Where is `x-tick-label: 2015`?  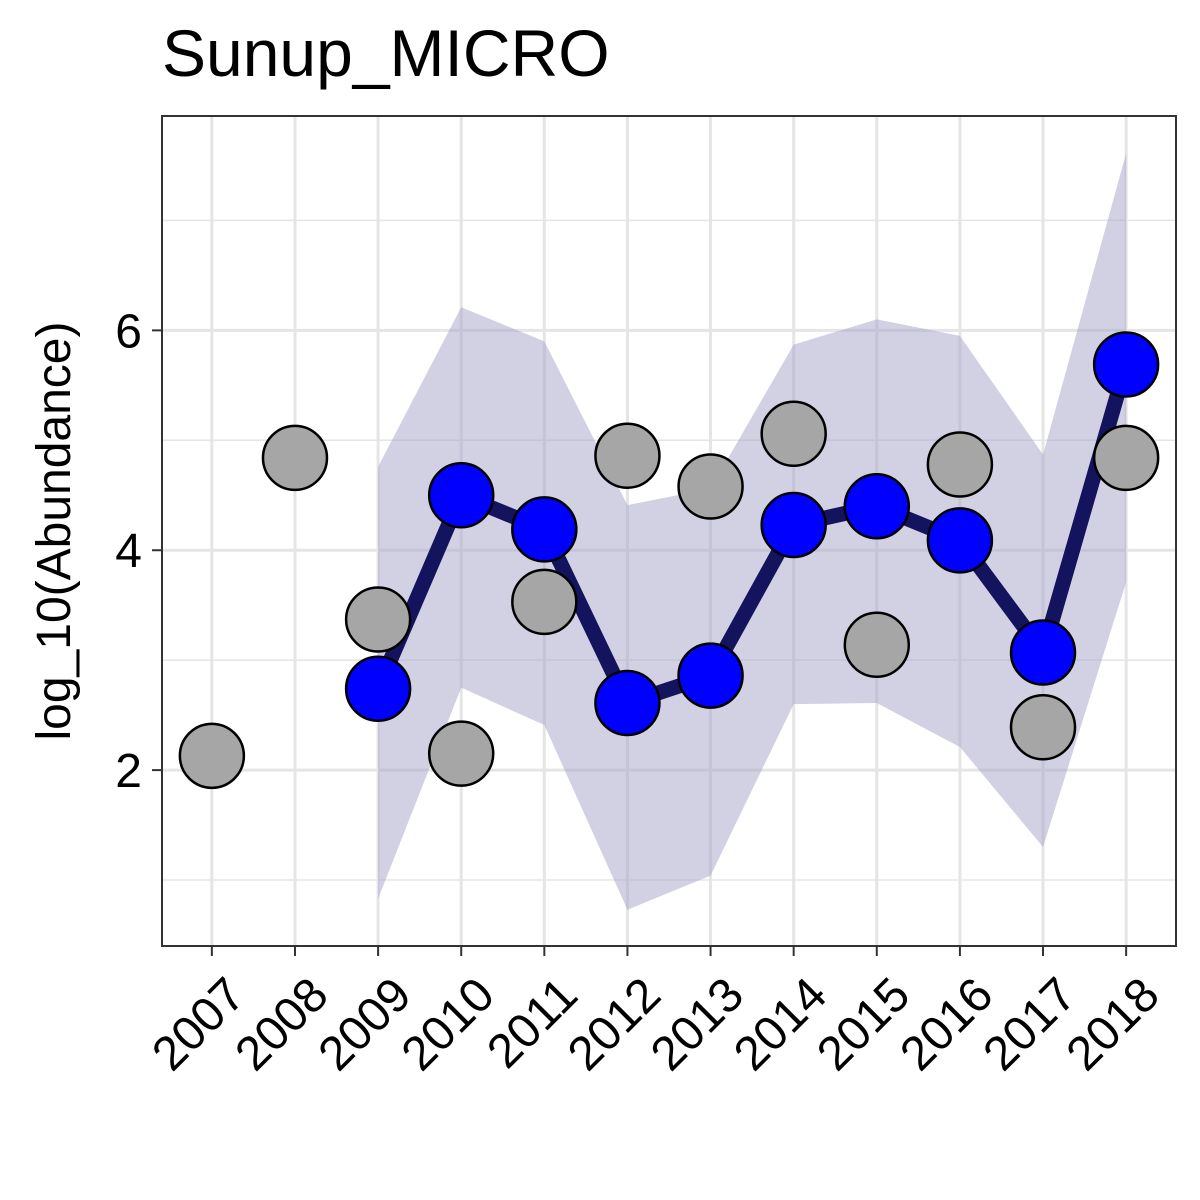
x-tick-label: 2015 is located at coordinates (863, 1024).